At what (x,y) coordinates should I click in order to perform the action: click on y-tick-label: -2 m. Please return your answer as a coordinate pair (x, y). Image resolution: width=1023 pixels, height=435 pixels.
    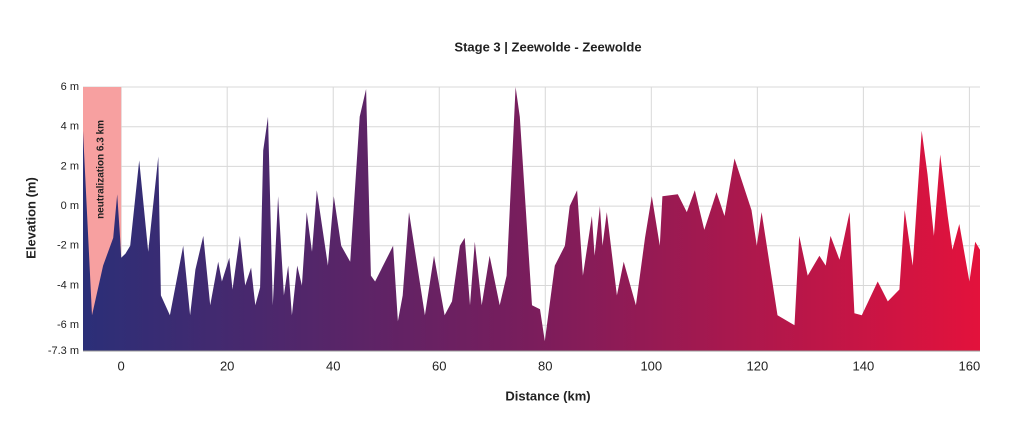
    Looking at the image, I should click on (68, 246).